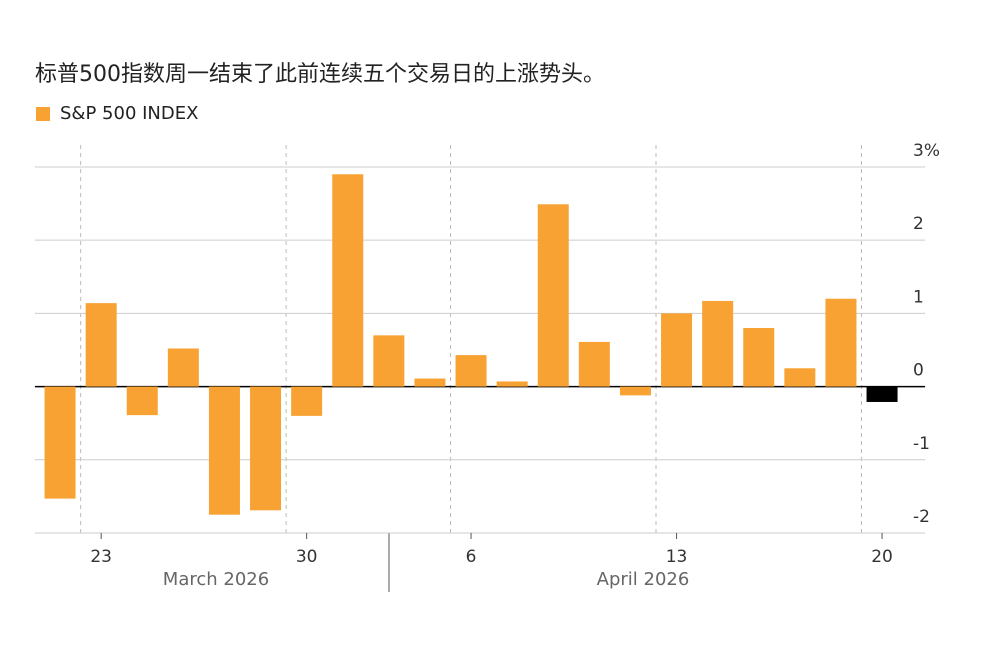  Describe the element at coordinates (921, 517) in the screenshot. I see `y-tick-label: -2` at that location.